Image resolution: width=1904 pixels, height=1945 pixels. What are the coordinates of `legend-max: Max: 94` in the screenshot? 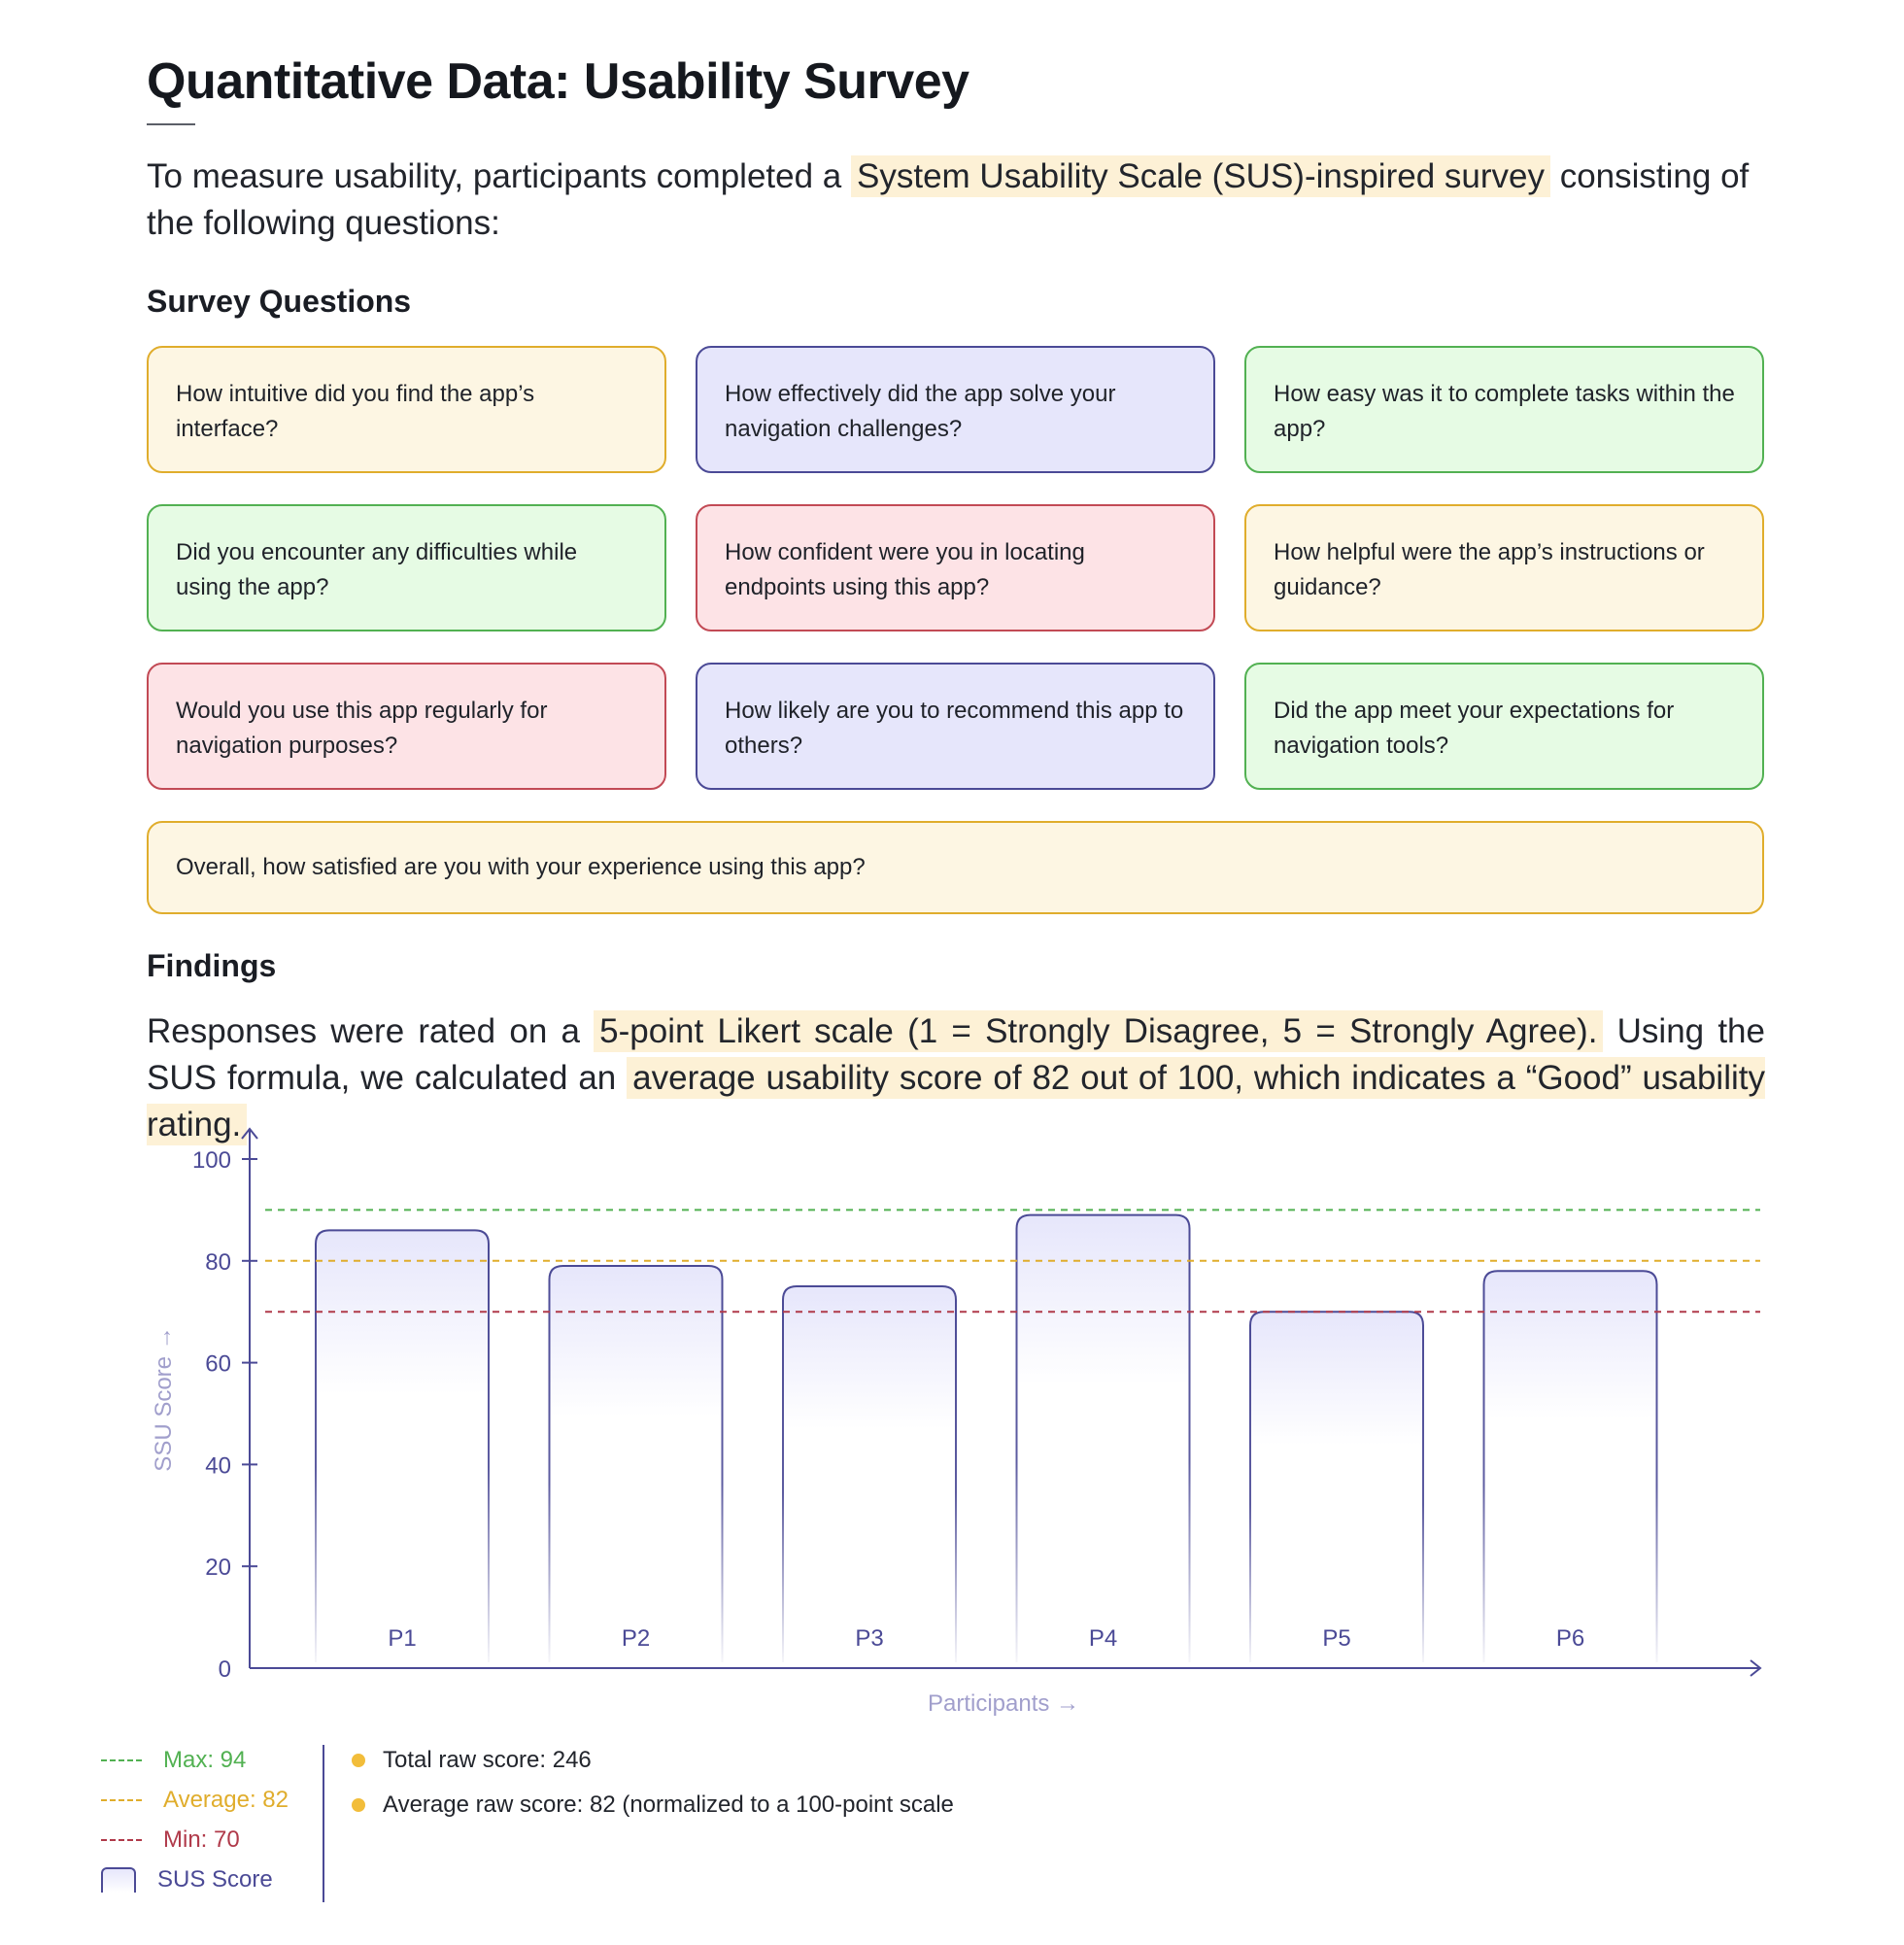 It's located at (173, 1760).